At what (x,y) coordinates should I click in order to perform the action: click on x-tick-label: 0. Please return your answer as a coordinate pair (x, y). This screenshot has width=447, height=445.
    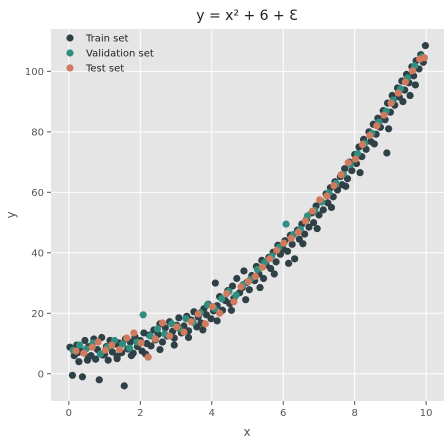
    Looking at the image, I should click on (69, 413).